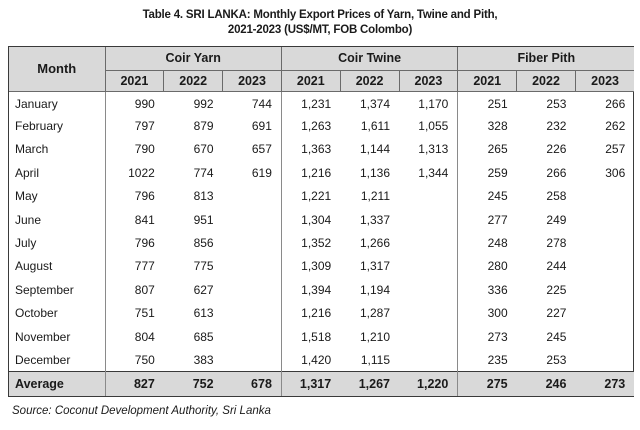 The image size is (640, 430). Describe the element at coordinates (556, 313) in the screenshot. I see `value-cell: 227` at that location.